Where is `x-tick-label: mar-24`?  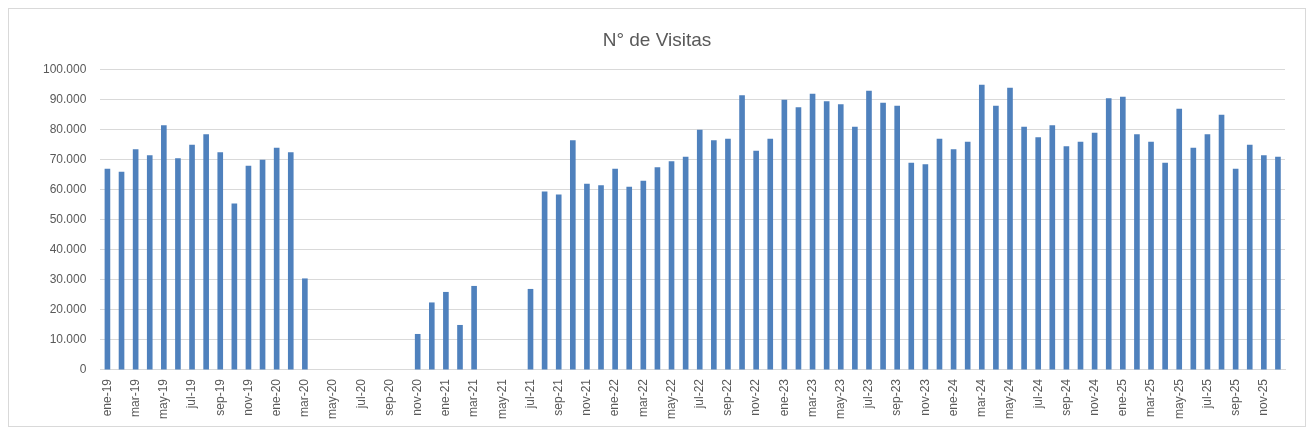
x-tick-label: mar-24 is located at coordinates (981, 397).